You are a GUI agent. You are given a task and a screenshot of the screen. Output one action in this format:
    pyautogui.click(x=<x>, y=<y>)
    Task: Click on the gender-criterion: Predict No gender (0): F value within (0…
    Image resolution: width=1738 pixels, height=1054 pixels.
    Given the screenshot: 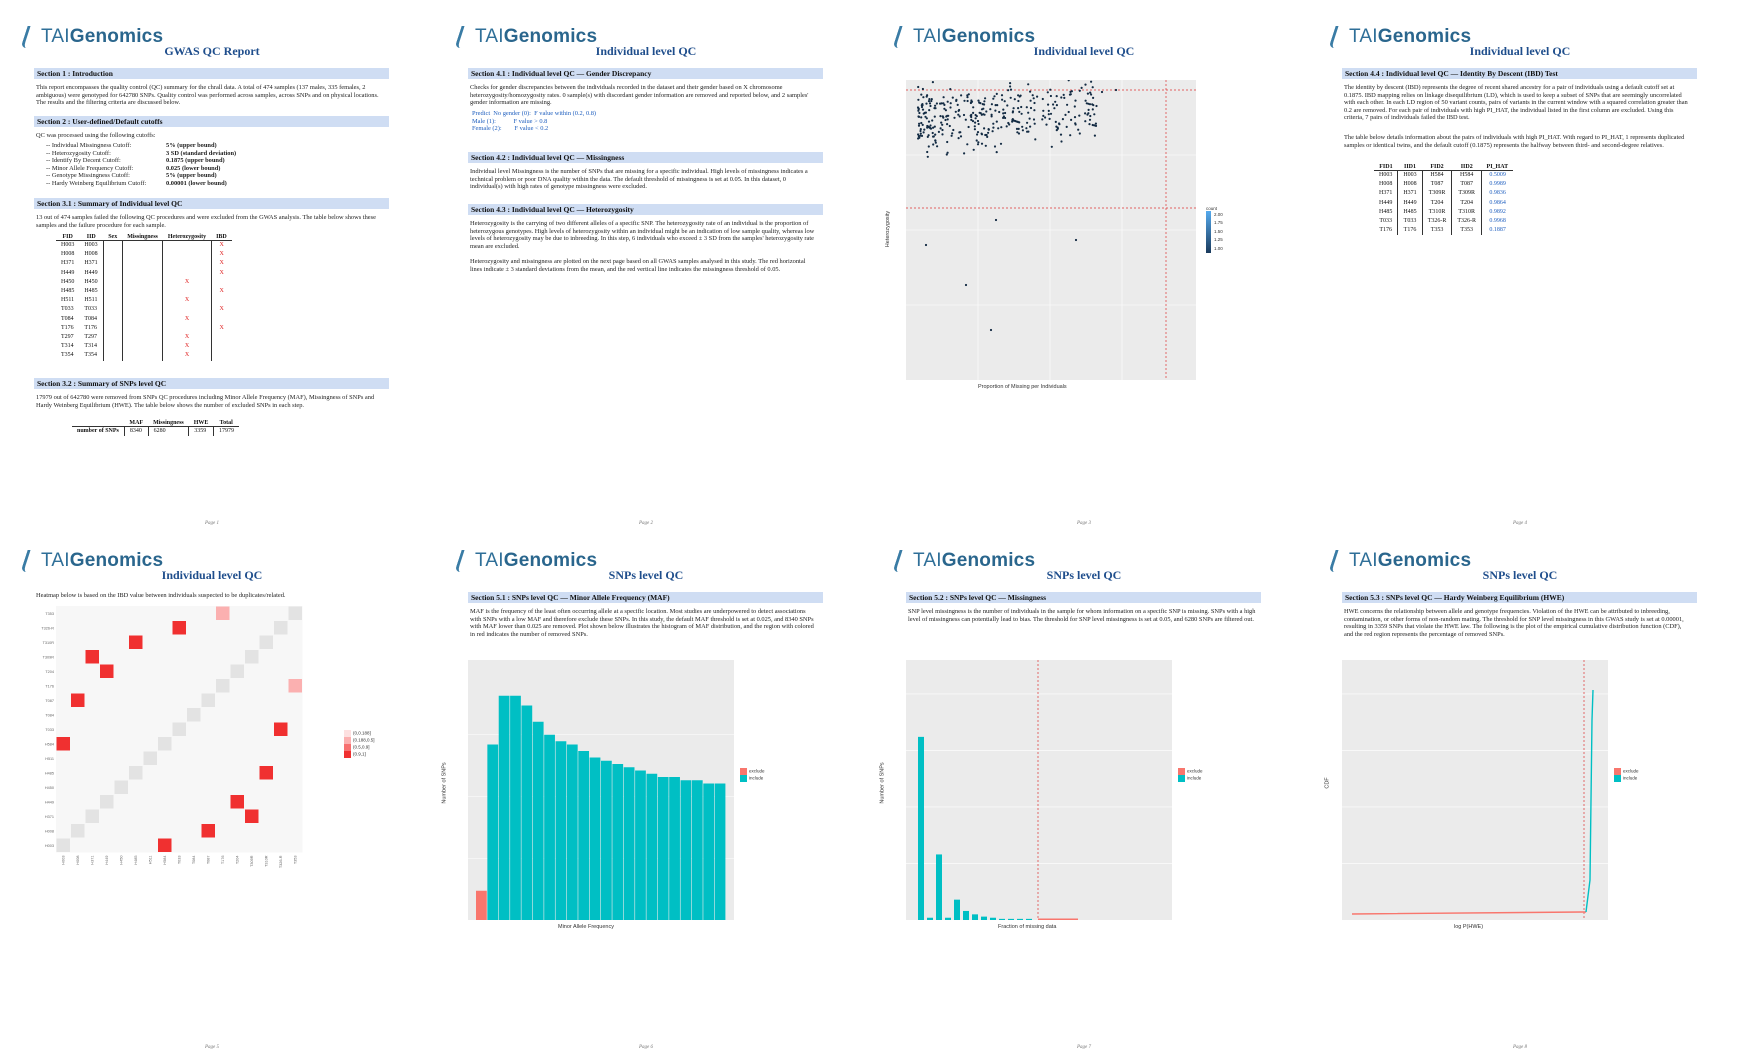 What is the action you would take?
    pyautogui.click(x=534, y=113)
    